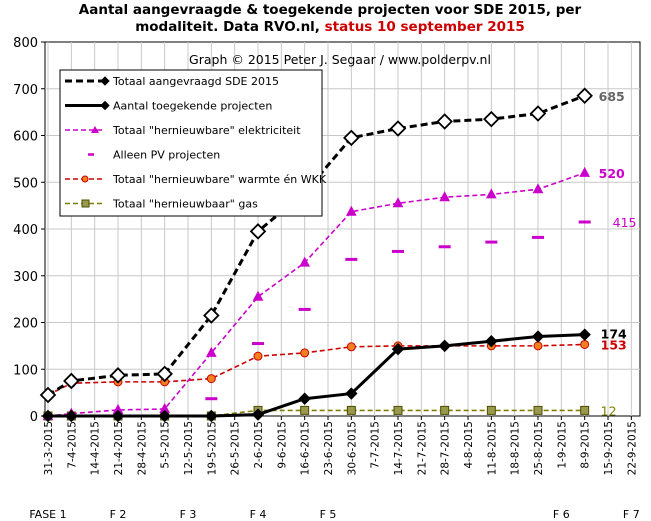  I want to click on x-tick-label: 2-6-2015, so click(259, 445).